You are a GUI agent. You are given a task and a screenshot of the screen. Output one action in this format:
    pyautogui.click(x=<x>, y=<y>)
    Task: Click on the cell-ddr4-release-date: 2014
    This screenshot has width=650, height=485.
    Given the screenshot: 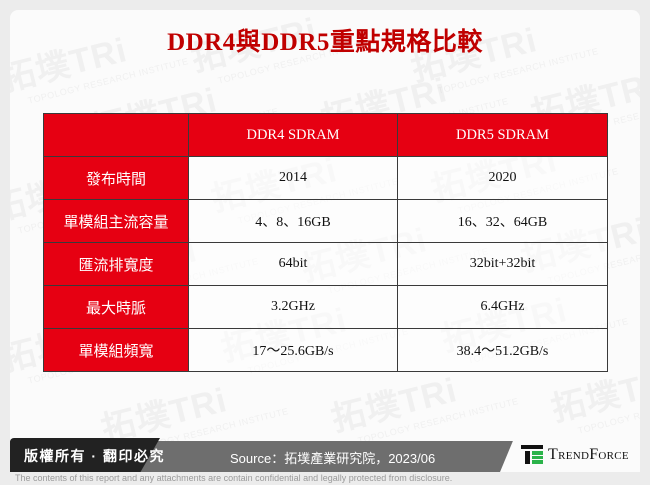 What is the action you would take?
    pyautogui.click(x=293, y=178)
    